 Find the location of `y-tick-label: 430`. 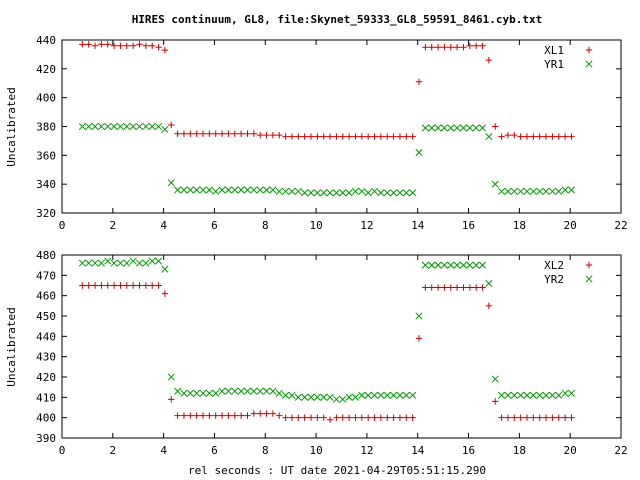

y-tick-label: 430 is located at coordinates (46, 357).